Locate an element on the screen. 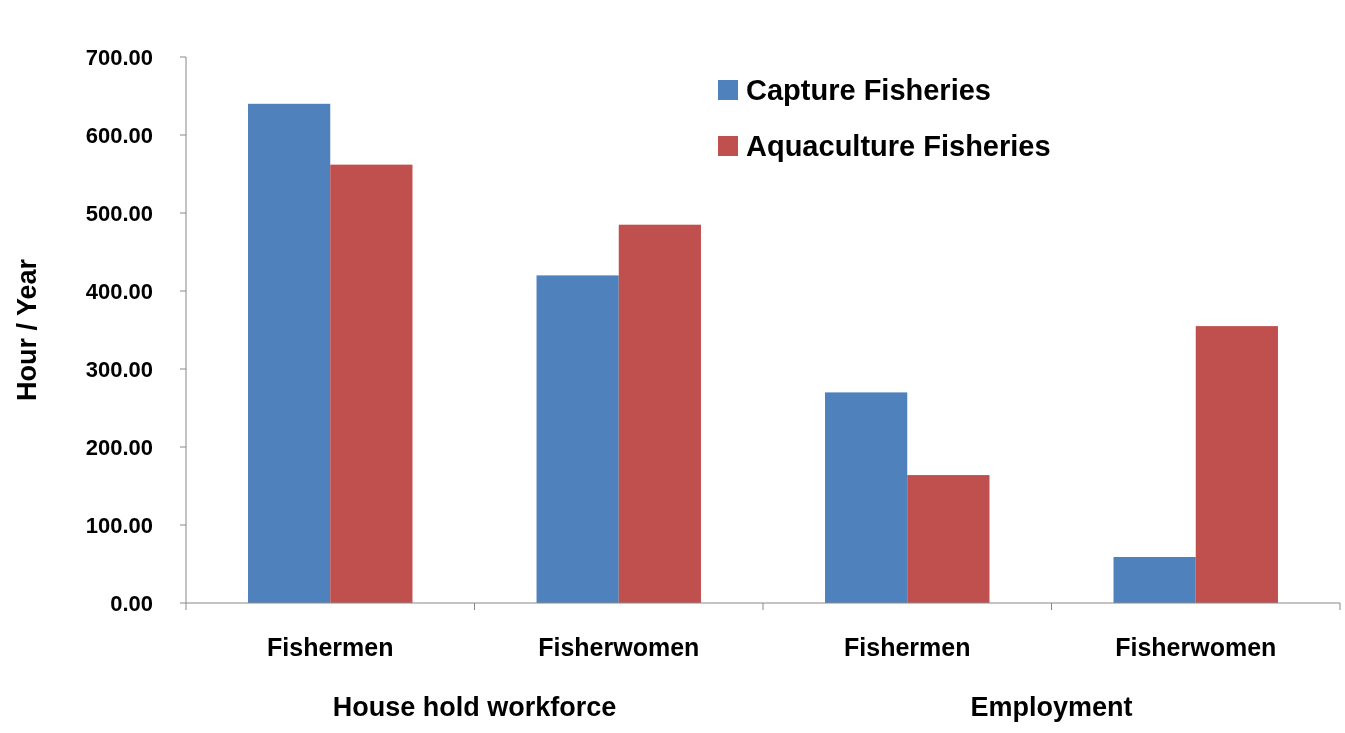  y-tick-label: 200.00 is located at coordinates (119, 447).